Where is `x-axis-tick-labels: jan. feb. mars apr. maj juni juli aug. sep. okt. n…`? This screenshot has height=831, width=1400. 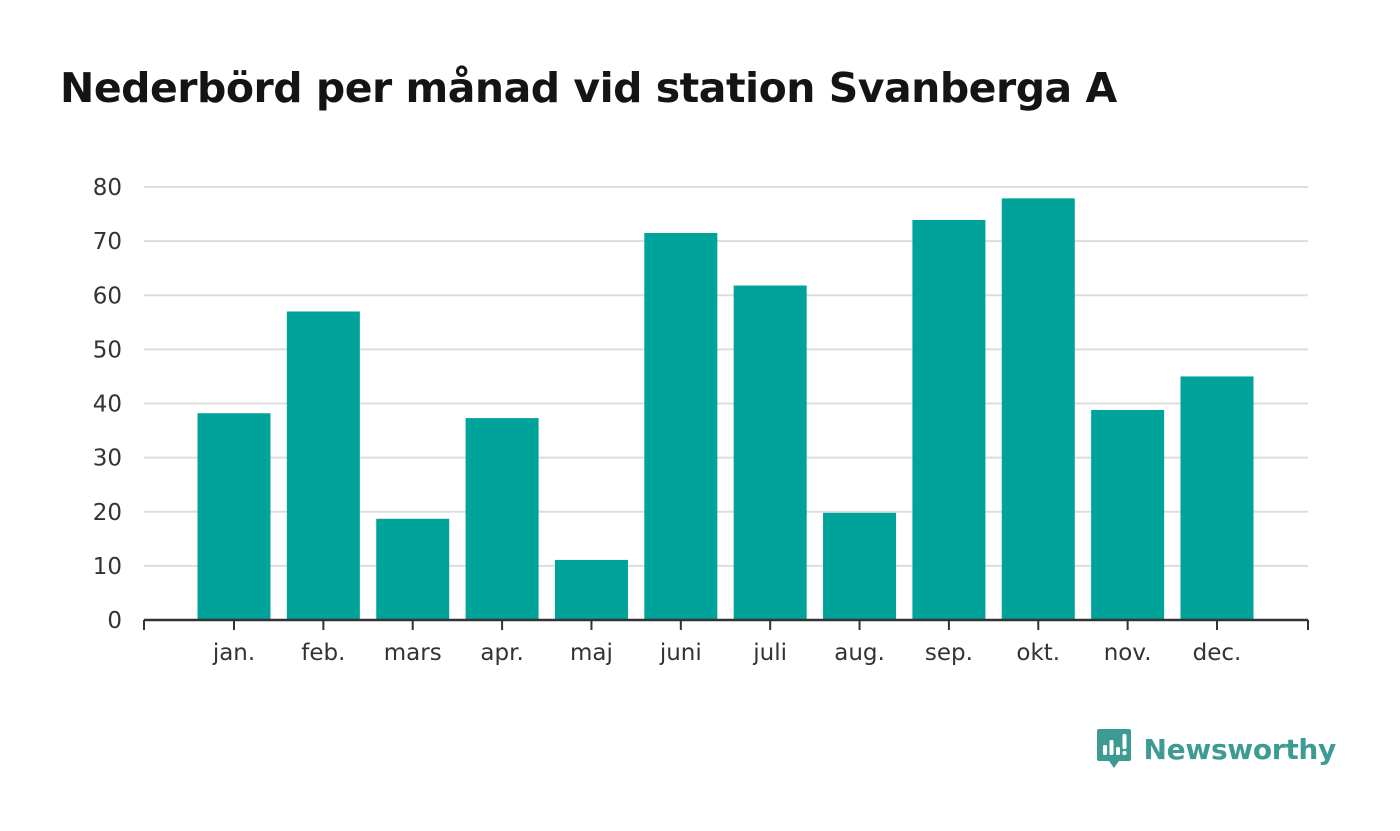
x-axis-tick-labels: jan. feb. mars apr. maj juni juli aug. sep. okt. n… is located at coordinates (727, 653).